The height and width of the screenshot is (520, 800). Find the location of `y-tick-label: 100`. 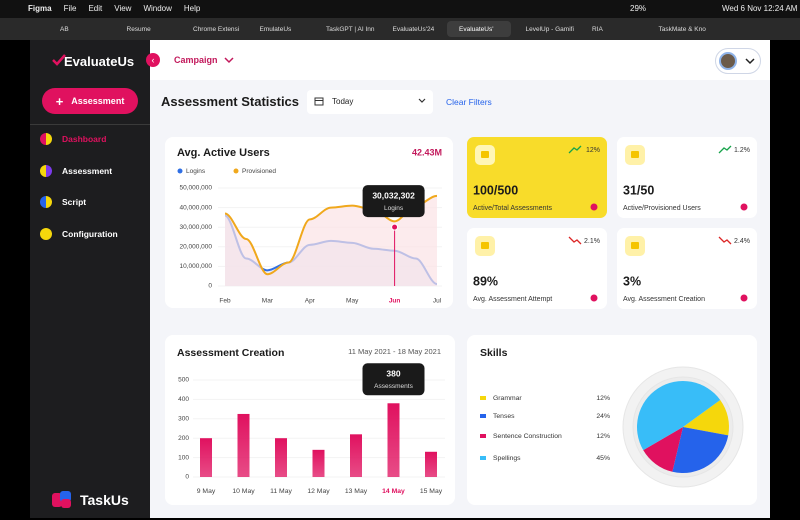

y-tick-label: 100 is located at coordinates (183, 457).